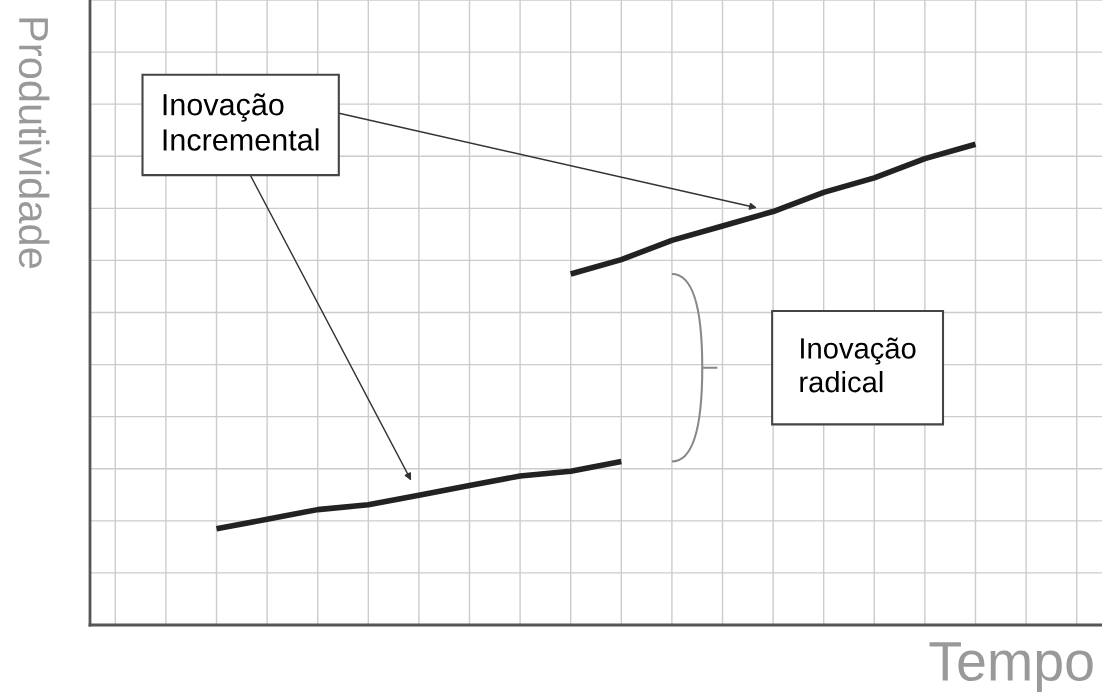  Describe the element at coordinates (34, 143) in the screenshot. I see `y-axis-title: Produtividade` at that location.